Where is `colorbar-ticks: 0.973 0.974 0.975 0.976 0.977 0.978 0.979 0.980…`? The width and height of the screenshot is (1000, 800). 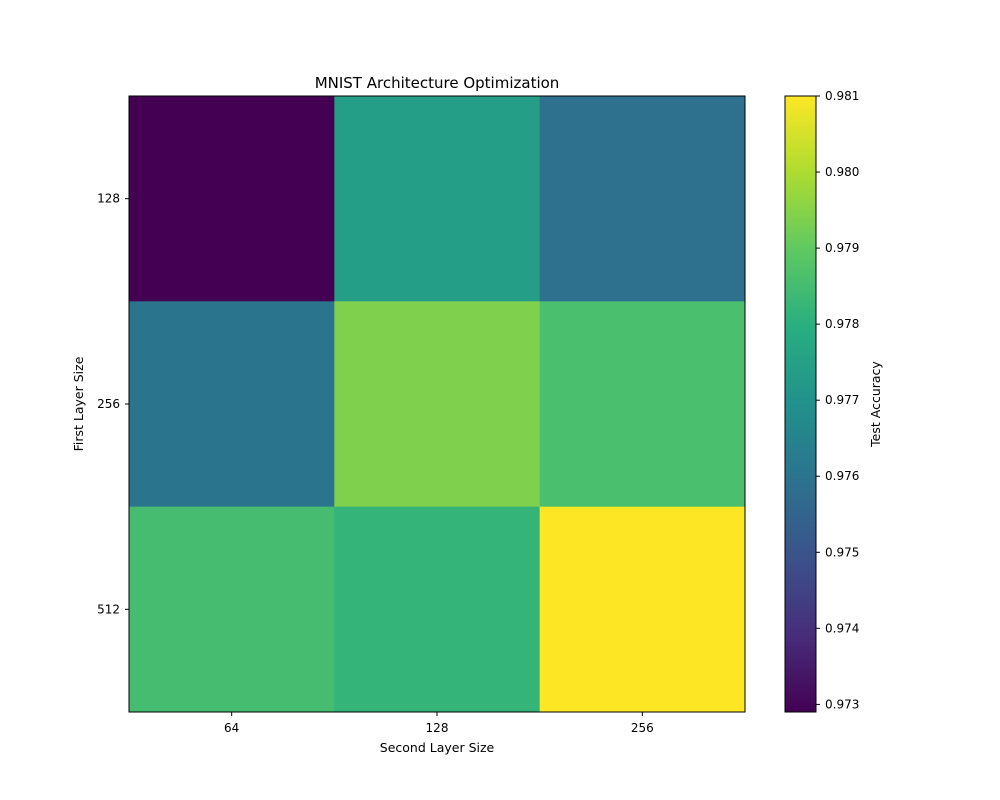
colorbar-ticks: 0.973 0.974 0.975 0.976 0.977 0.978 0.979 0.980… is located at coordinates (837, 400).